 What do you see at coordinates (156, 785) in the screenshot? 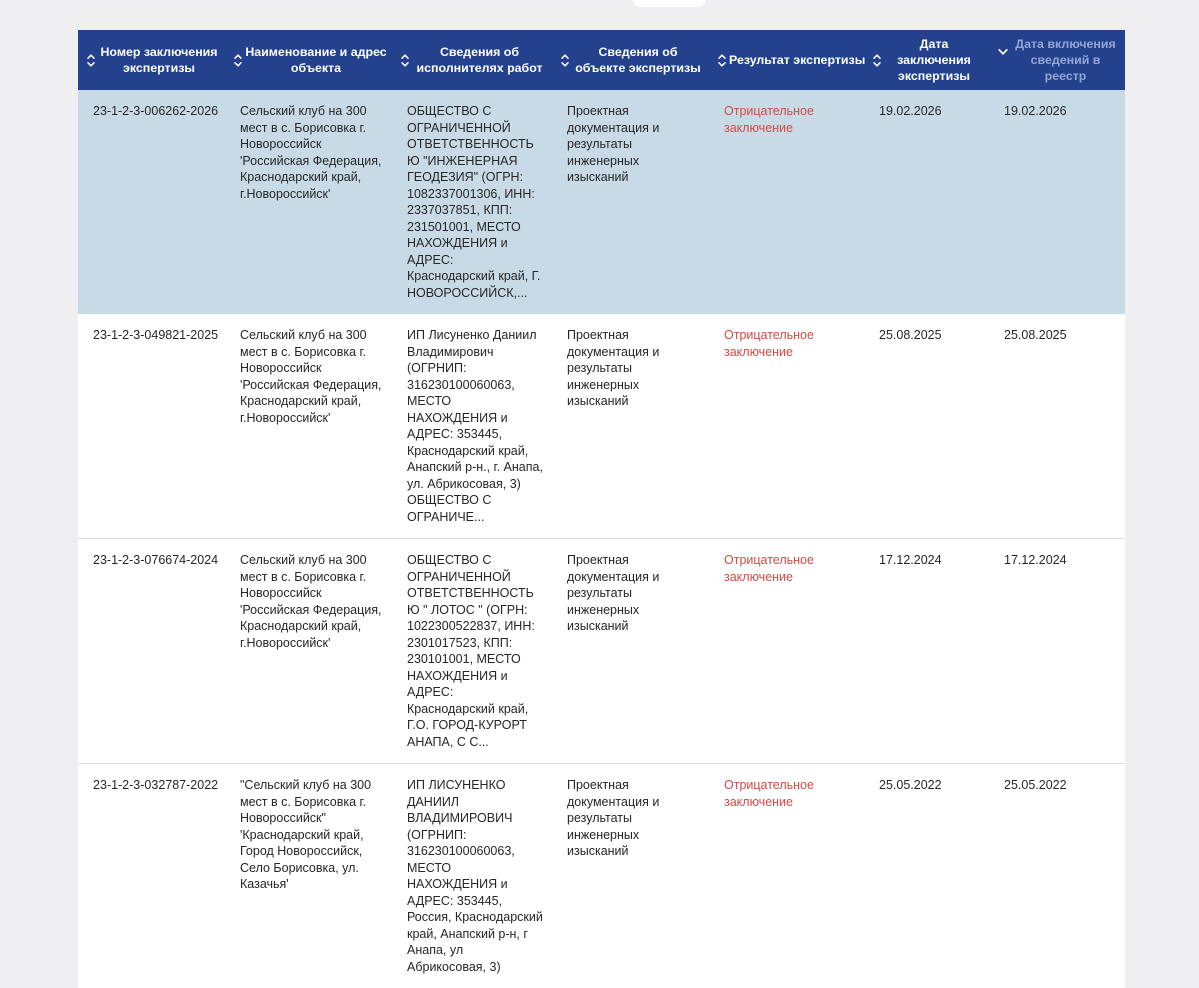
I see `cell-number: 23-1-2-3-032787-2022` at bounding box center [156, 785].